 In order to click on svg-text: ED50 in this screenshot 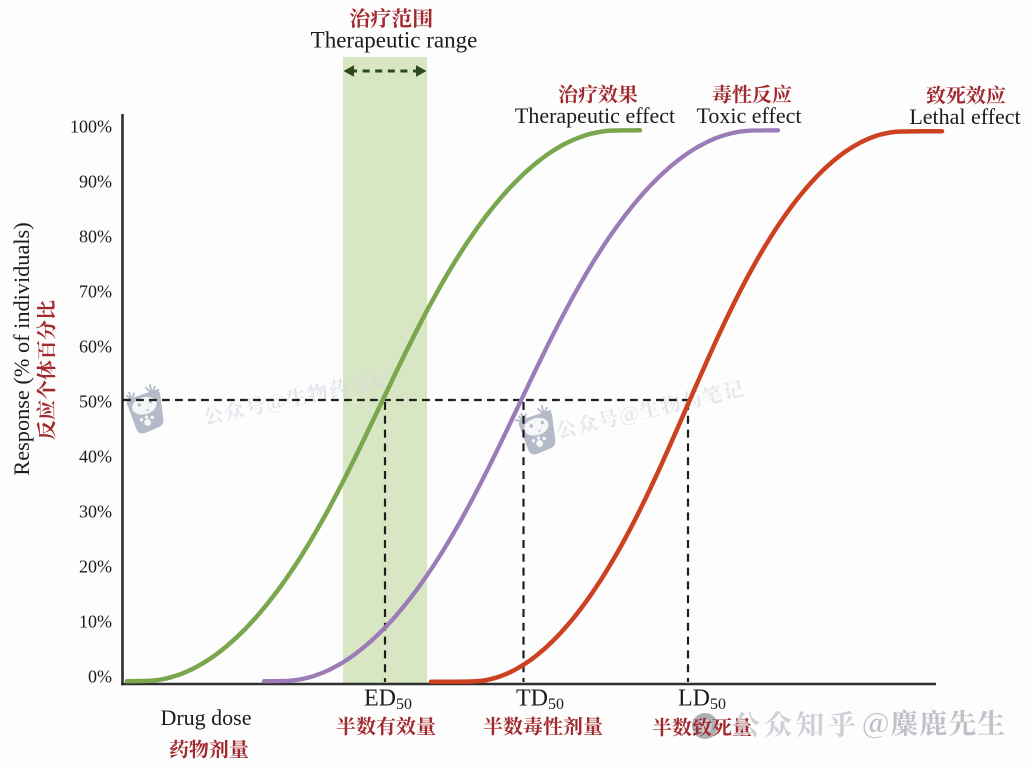, I will do `click(388, 699)`.